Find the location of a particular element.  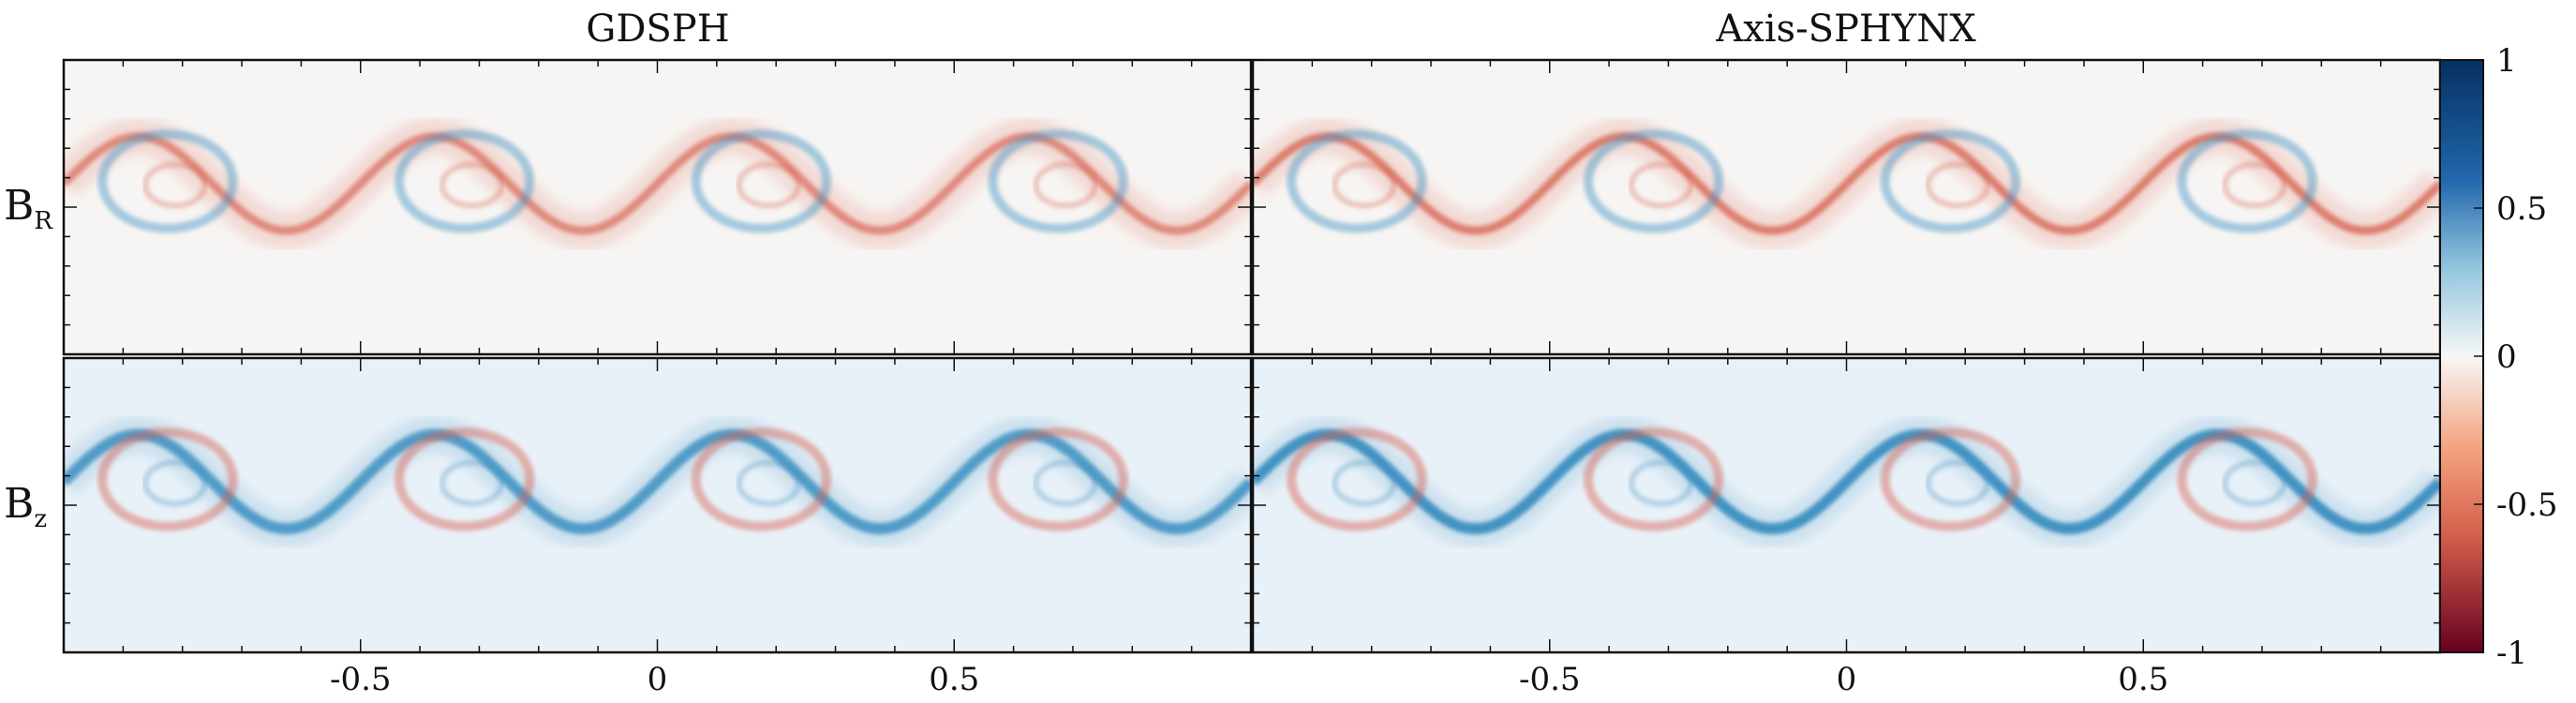

column-title-gdsph: GDSPH is located at coordinates (657, 29).